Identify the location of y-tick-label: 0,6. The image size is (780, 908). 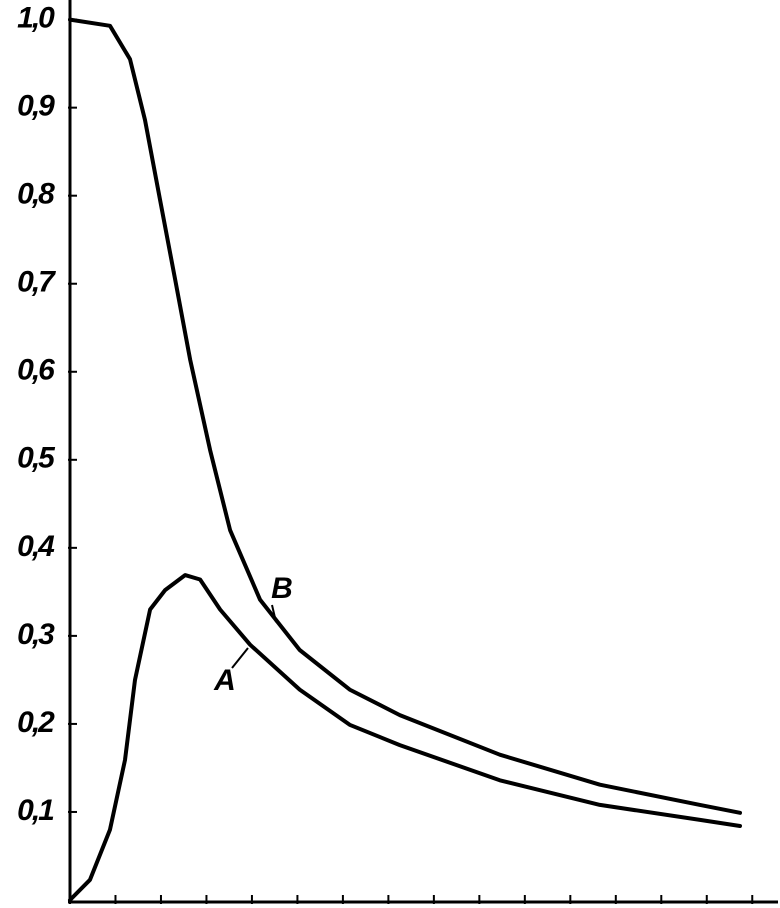
(36, 370).